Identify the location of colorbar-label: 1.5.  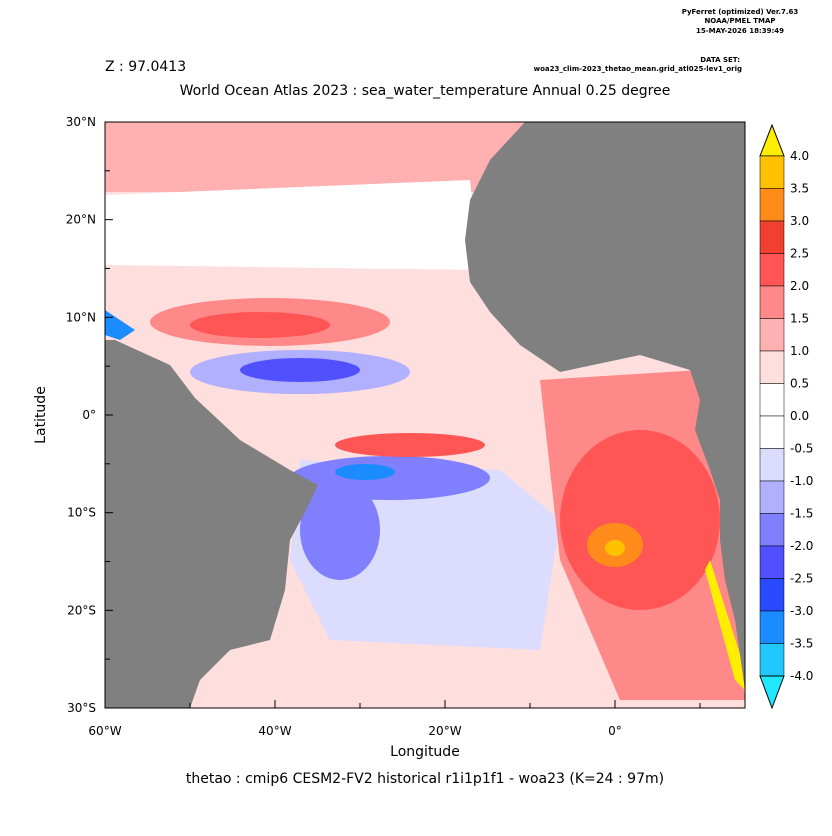
(799, 319).